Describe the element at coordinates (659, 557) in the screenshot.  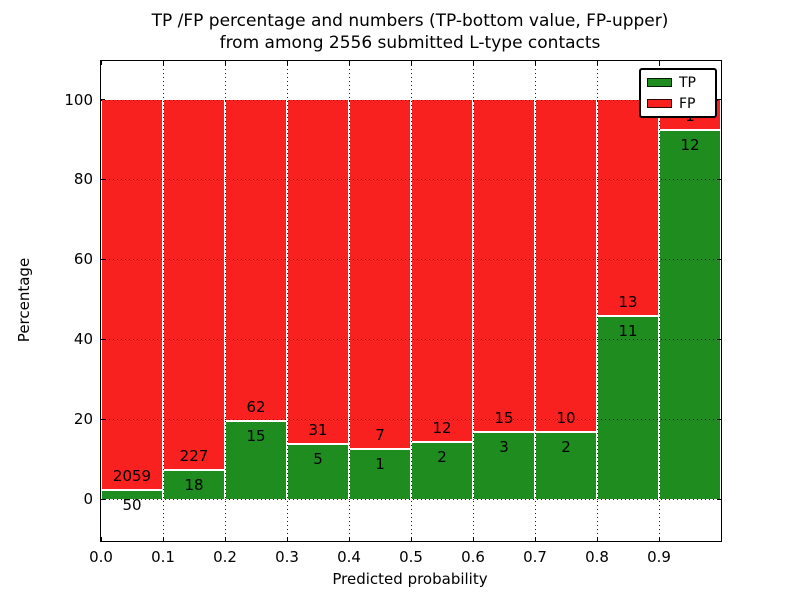
I see `x-tick-label: 0.9` at that location.